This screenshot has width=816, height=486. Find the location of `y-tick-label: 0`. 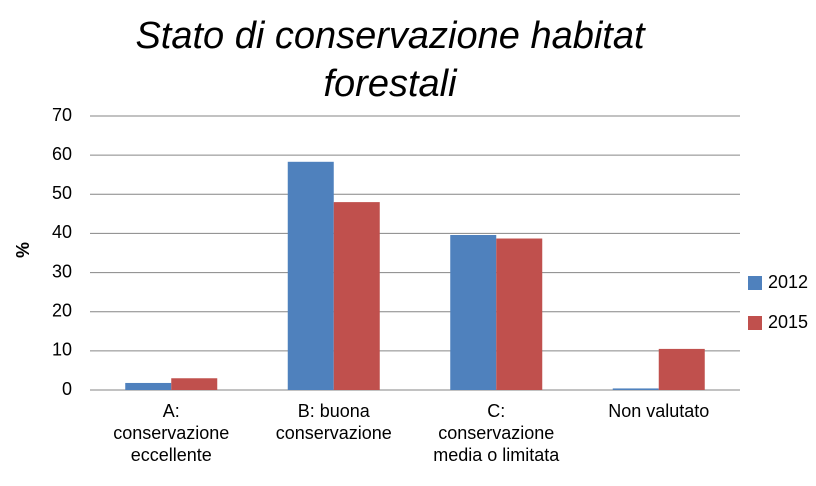

y-tick-label: 0 is located at coordinates (67, 389).